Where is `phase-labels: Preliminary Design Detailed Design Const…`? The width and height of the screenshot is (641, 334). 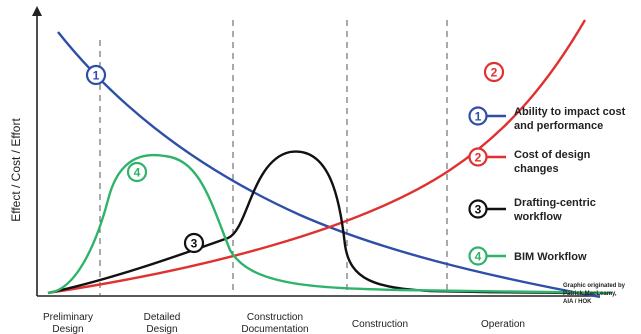 phase-labels: Preliminary Design Detailed Design Const… is located at coordinates (284, 323).